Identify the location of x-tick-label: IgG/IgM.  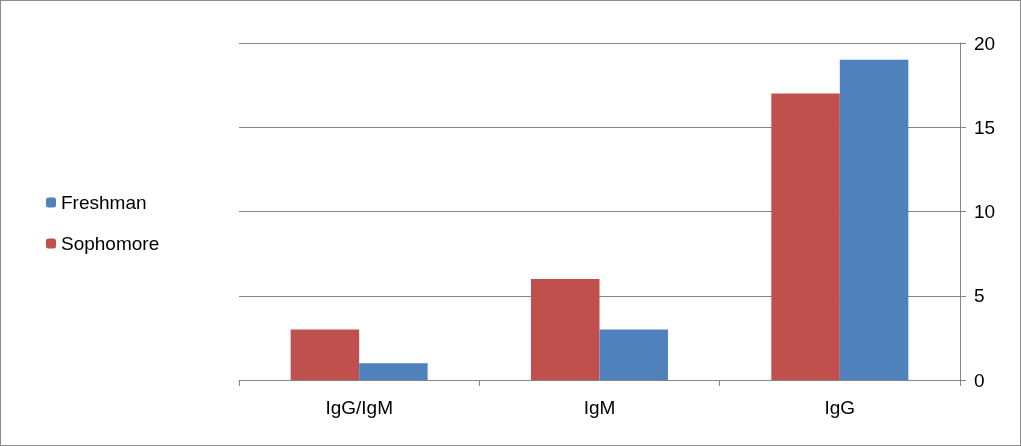
(359, 407).